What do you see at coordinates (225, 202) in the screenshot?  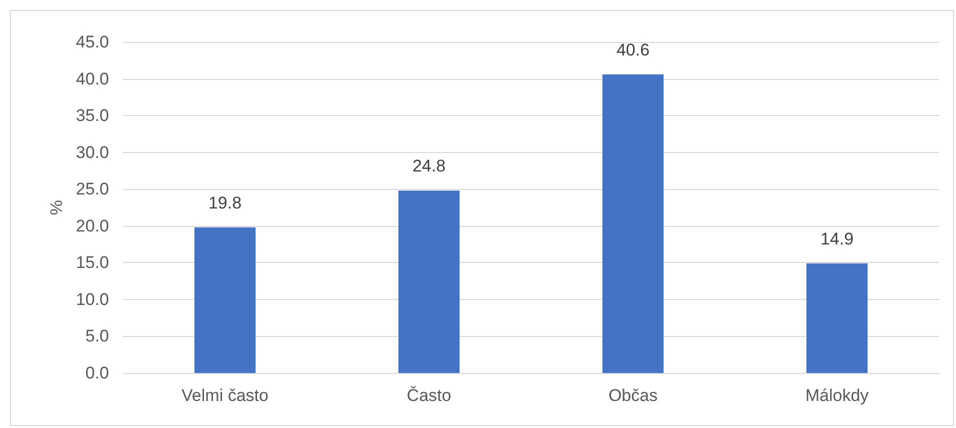 I see `data-label: 19.8` at bounding box center [225, 202].